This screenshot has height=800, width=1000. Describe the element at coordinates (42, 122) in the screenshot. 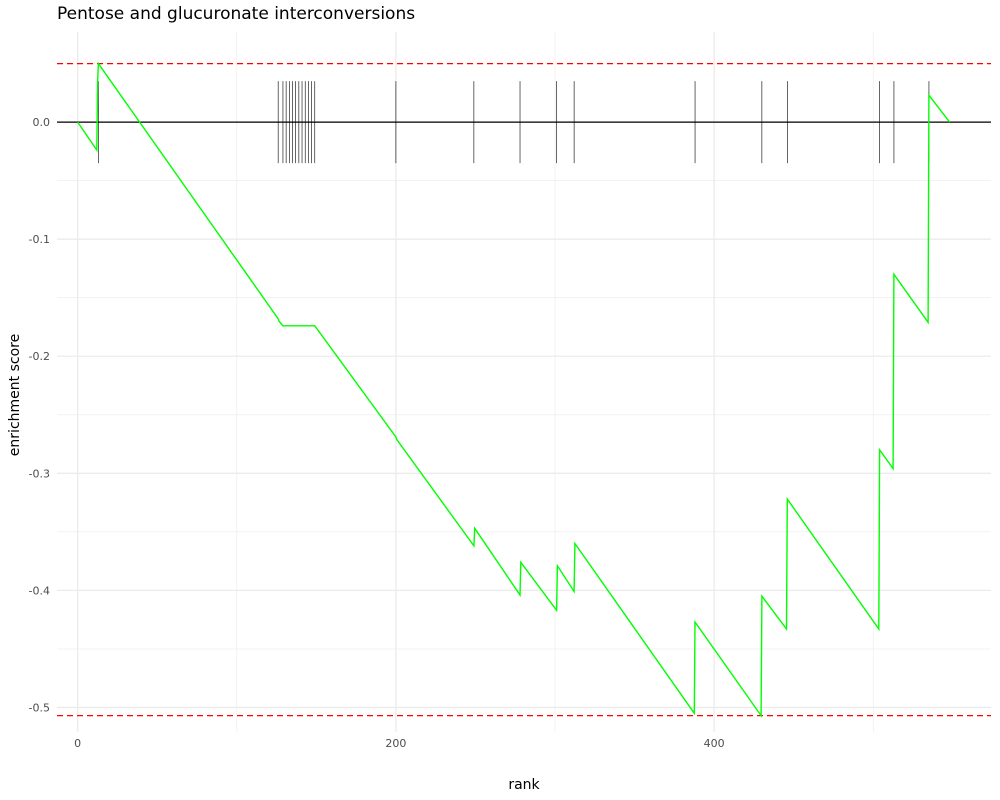

I see `y-tick-label: 0.0` at that location.